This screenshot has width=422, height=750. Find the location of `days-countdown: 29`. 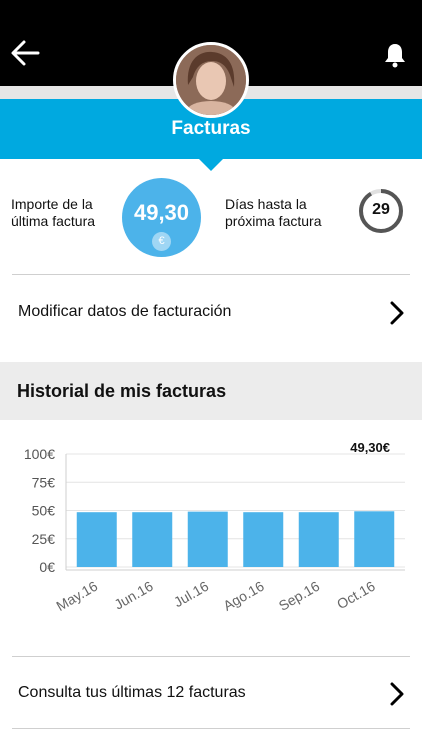

days-countdown: 29 is located at coordinates (381, 211).